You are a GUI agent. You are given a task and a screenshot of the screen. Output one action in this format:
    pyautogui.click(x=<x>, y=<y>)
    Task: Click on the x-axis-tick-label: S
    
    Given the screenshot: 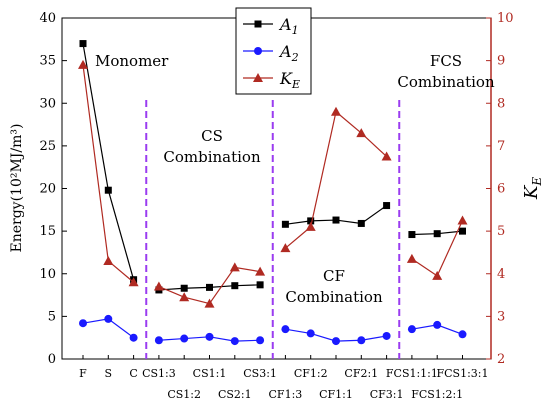 What is the action you would take?
    pyautogui.click(x=109, y=373)
    